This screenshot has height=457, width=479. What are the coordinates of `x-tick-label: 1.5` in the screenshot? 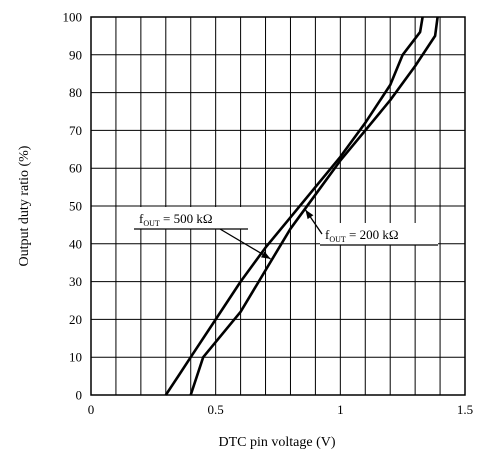 It's located at (465, 409).